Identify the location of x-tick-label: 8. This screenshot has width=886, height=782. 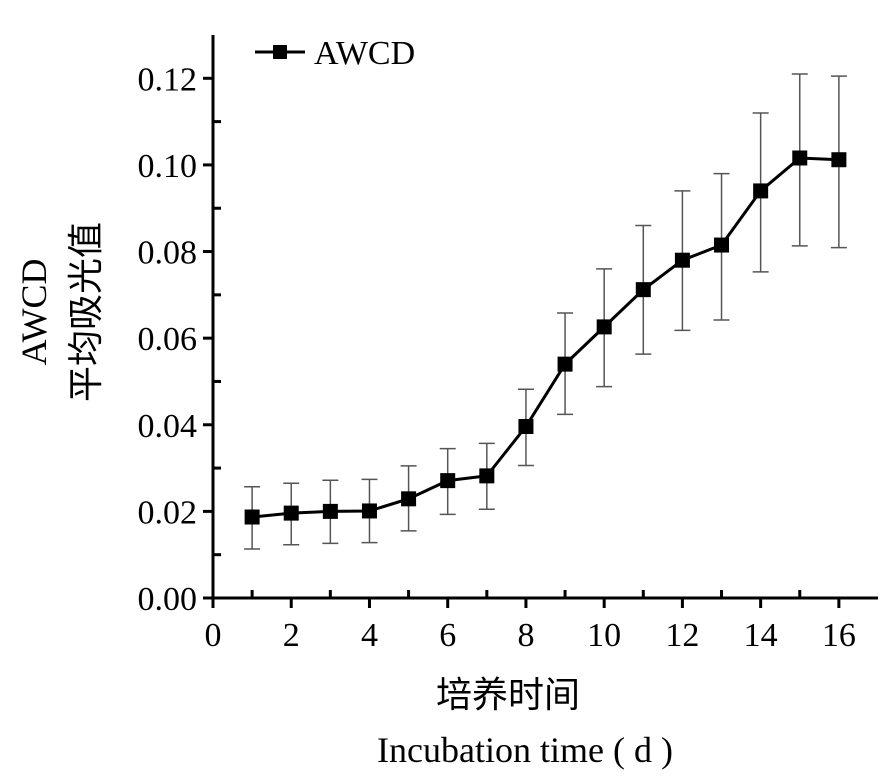
(525, 635).